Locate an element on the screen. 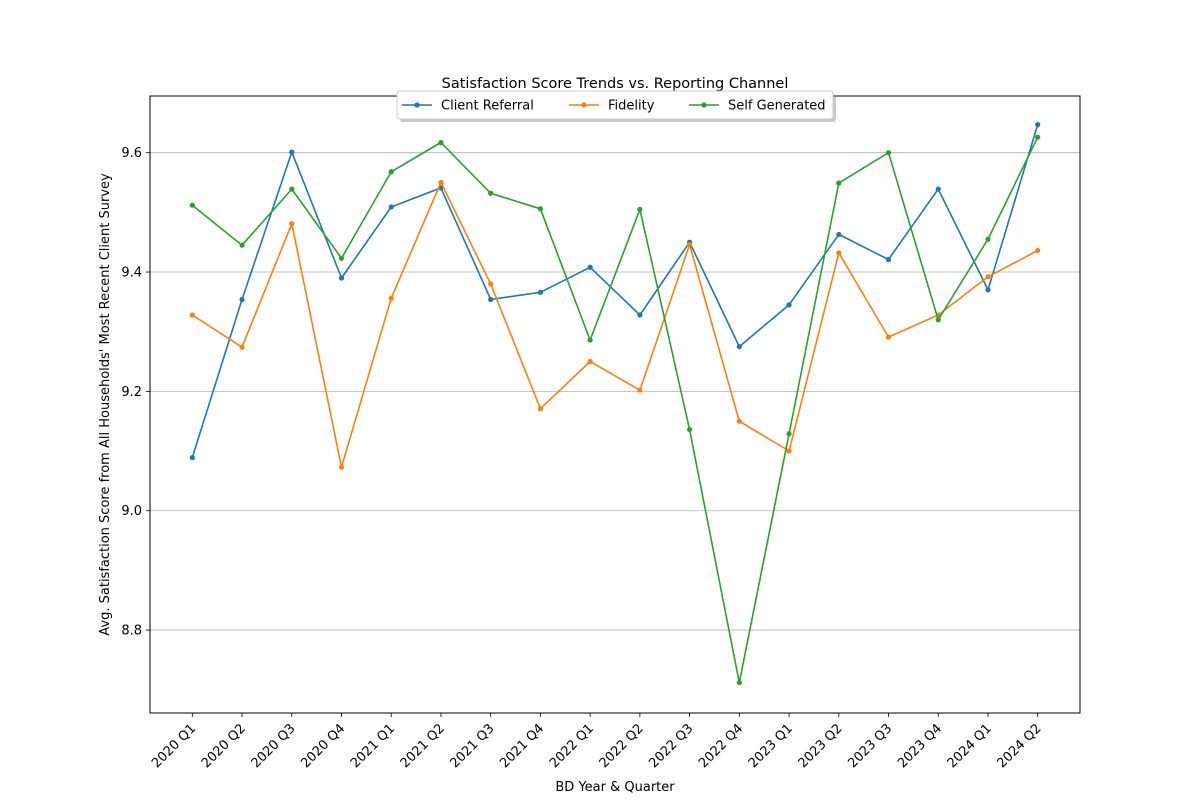  legend-marker-fidelity is located at coordinates (584, 105).